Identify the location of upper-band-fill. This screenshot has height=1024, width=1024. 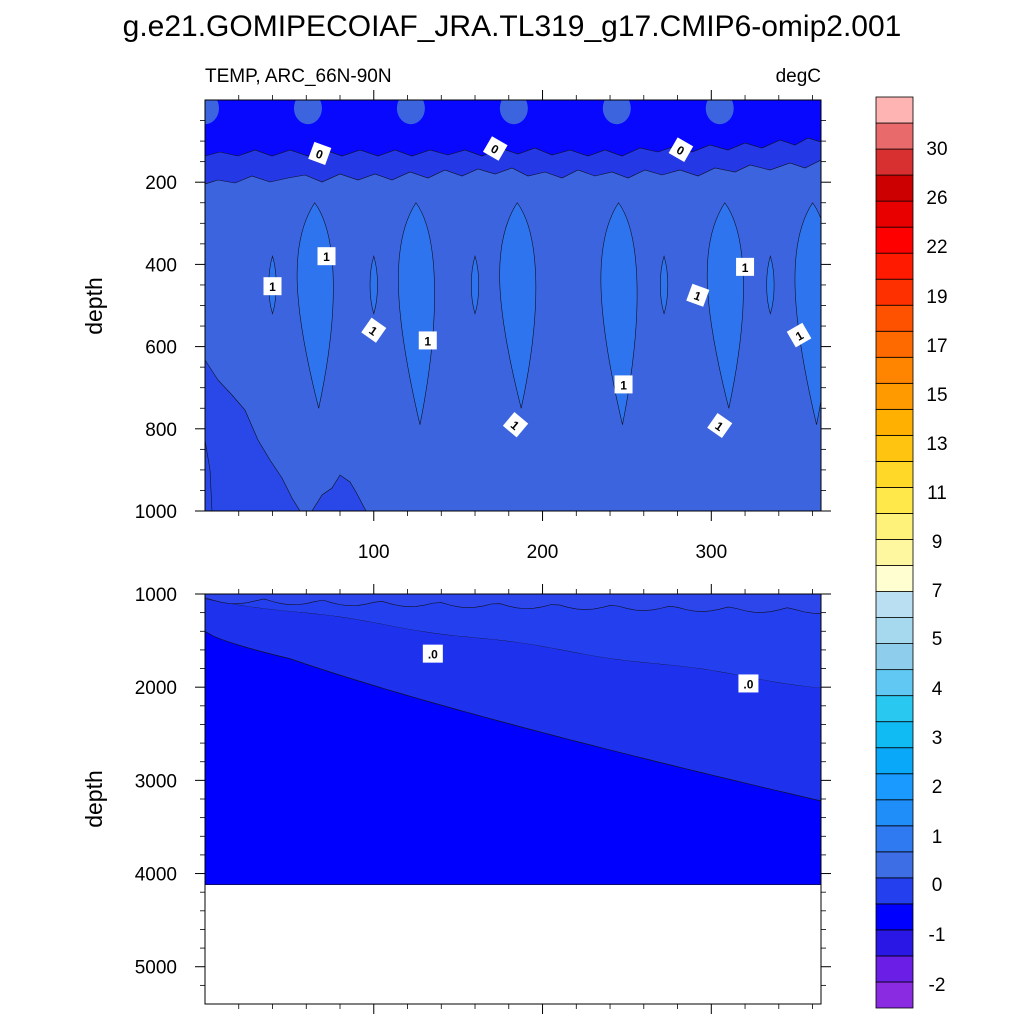
(513, 641).